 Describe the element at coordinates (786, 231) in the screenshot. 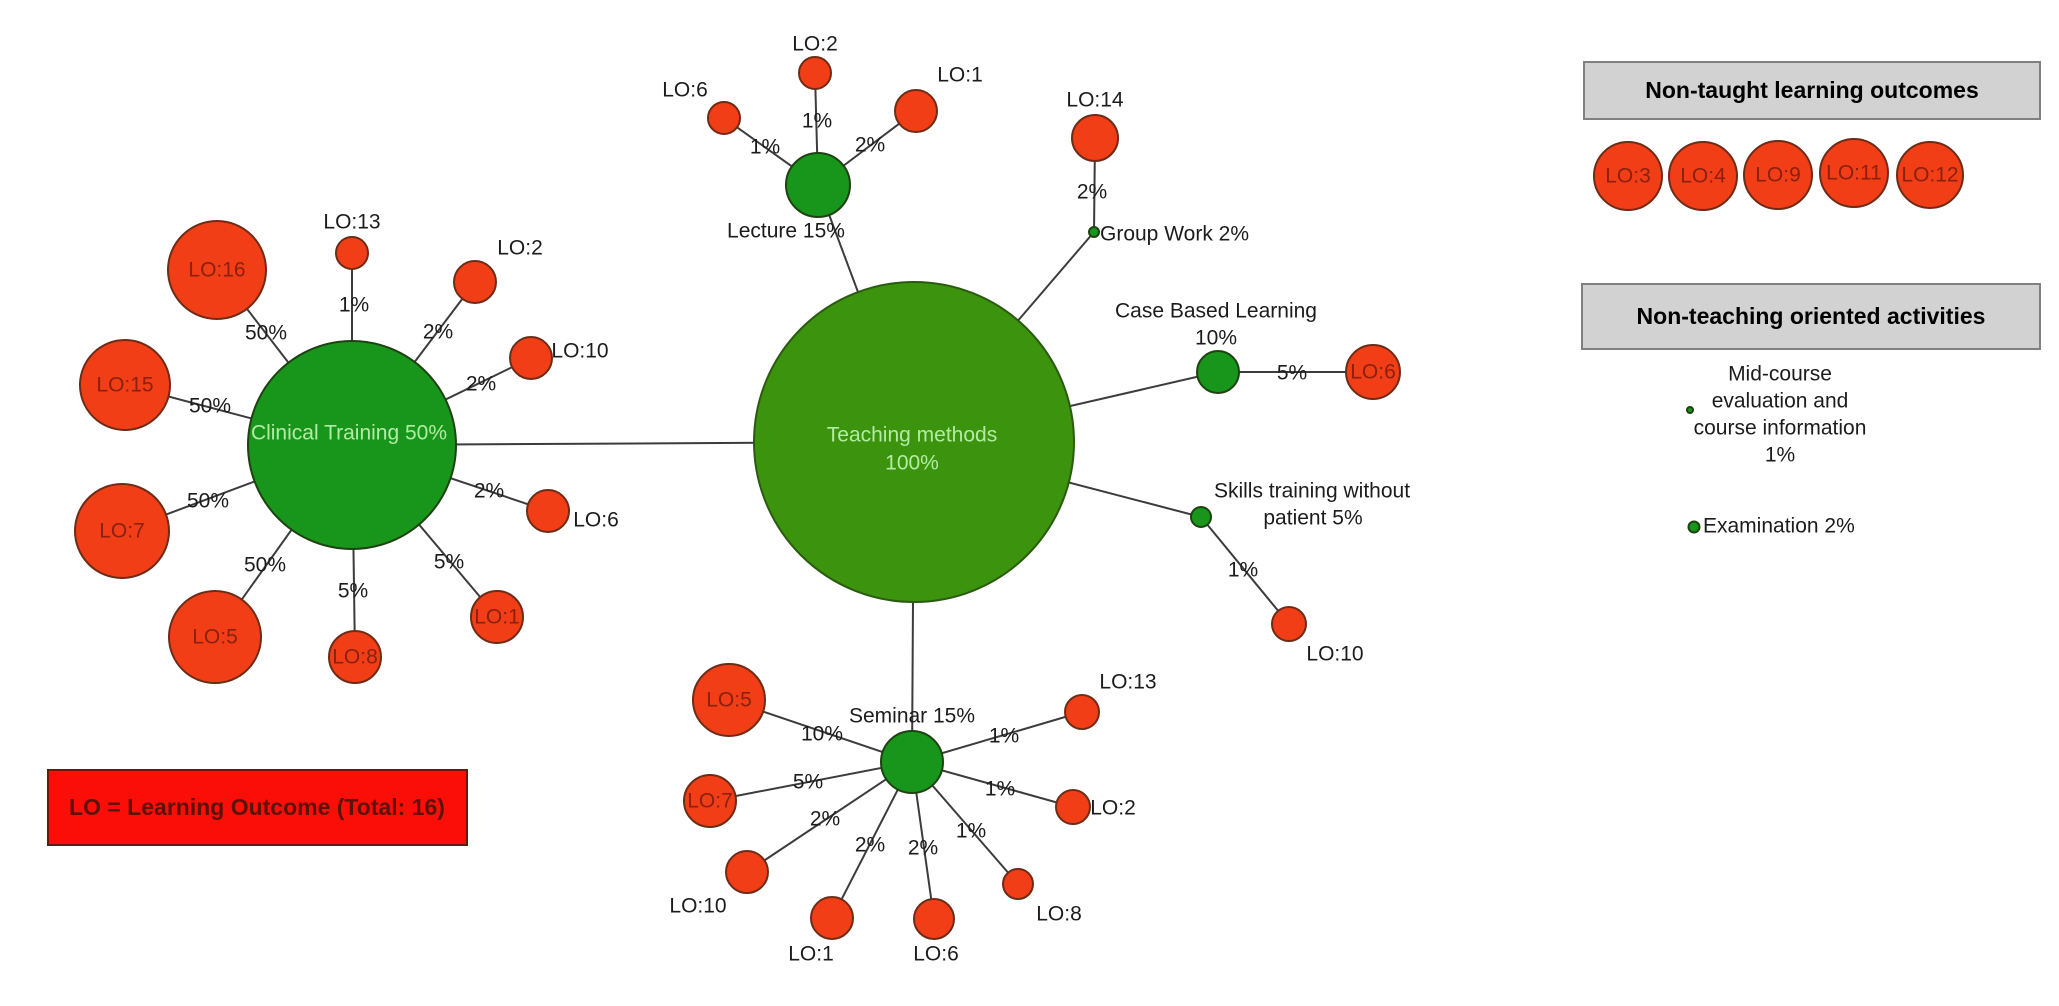

I see `svg-text: Lecture 15%` at that location.